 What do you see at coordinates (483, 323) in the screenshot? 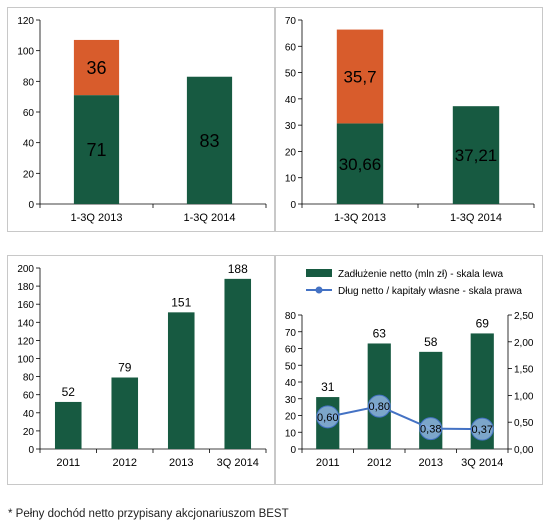
I see `bar-value-label: 69` at bounding box center [483, 323].